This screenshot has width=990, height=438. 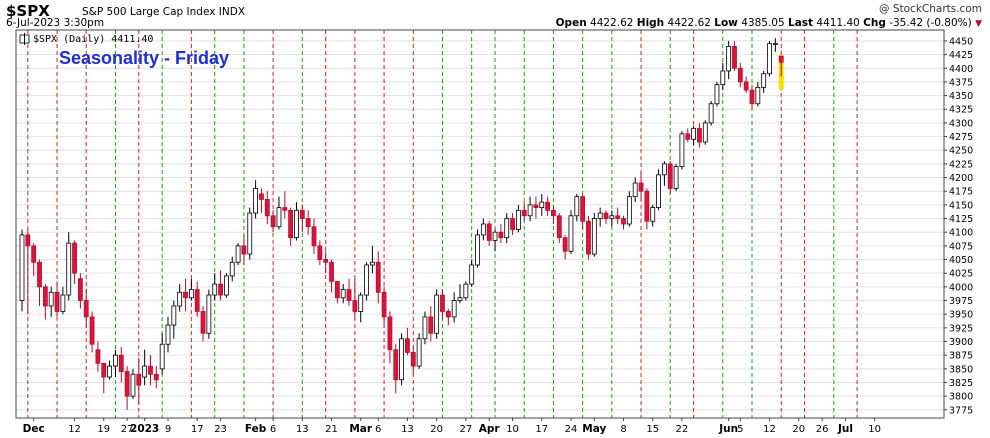 What do you see at coordinates (961, 233) in the screenshot?
I see `y-tick-label: 4100` at bounding box center [961, 233].